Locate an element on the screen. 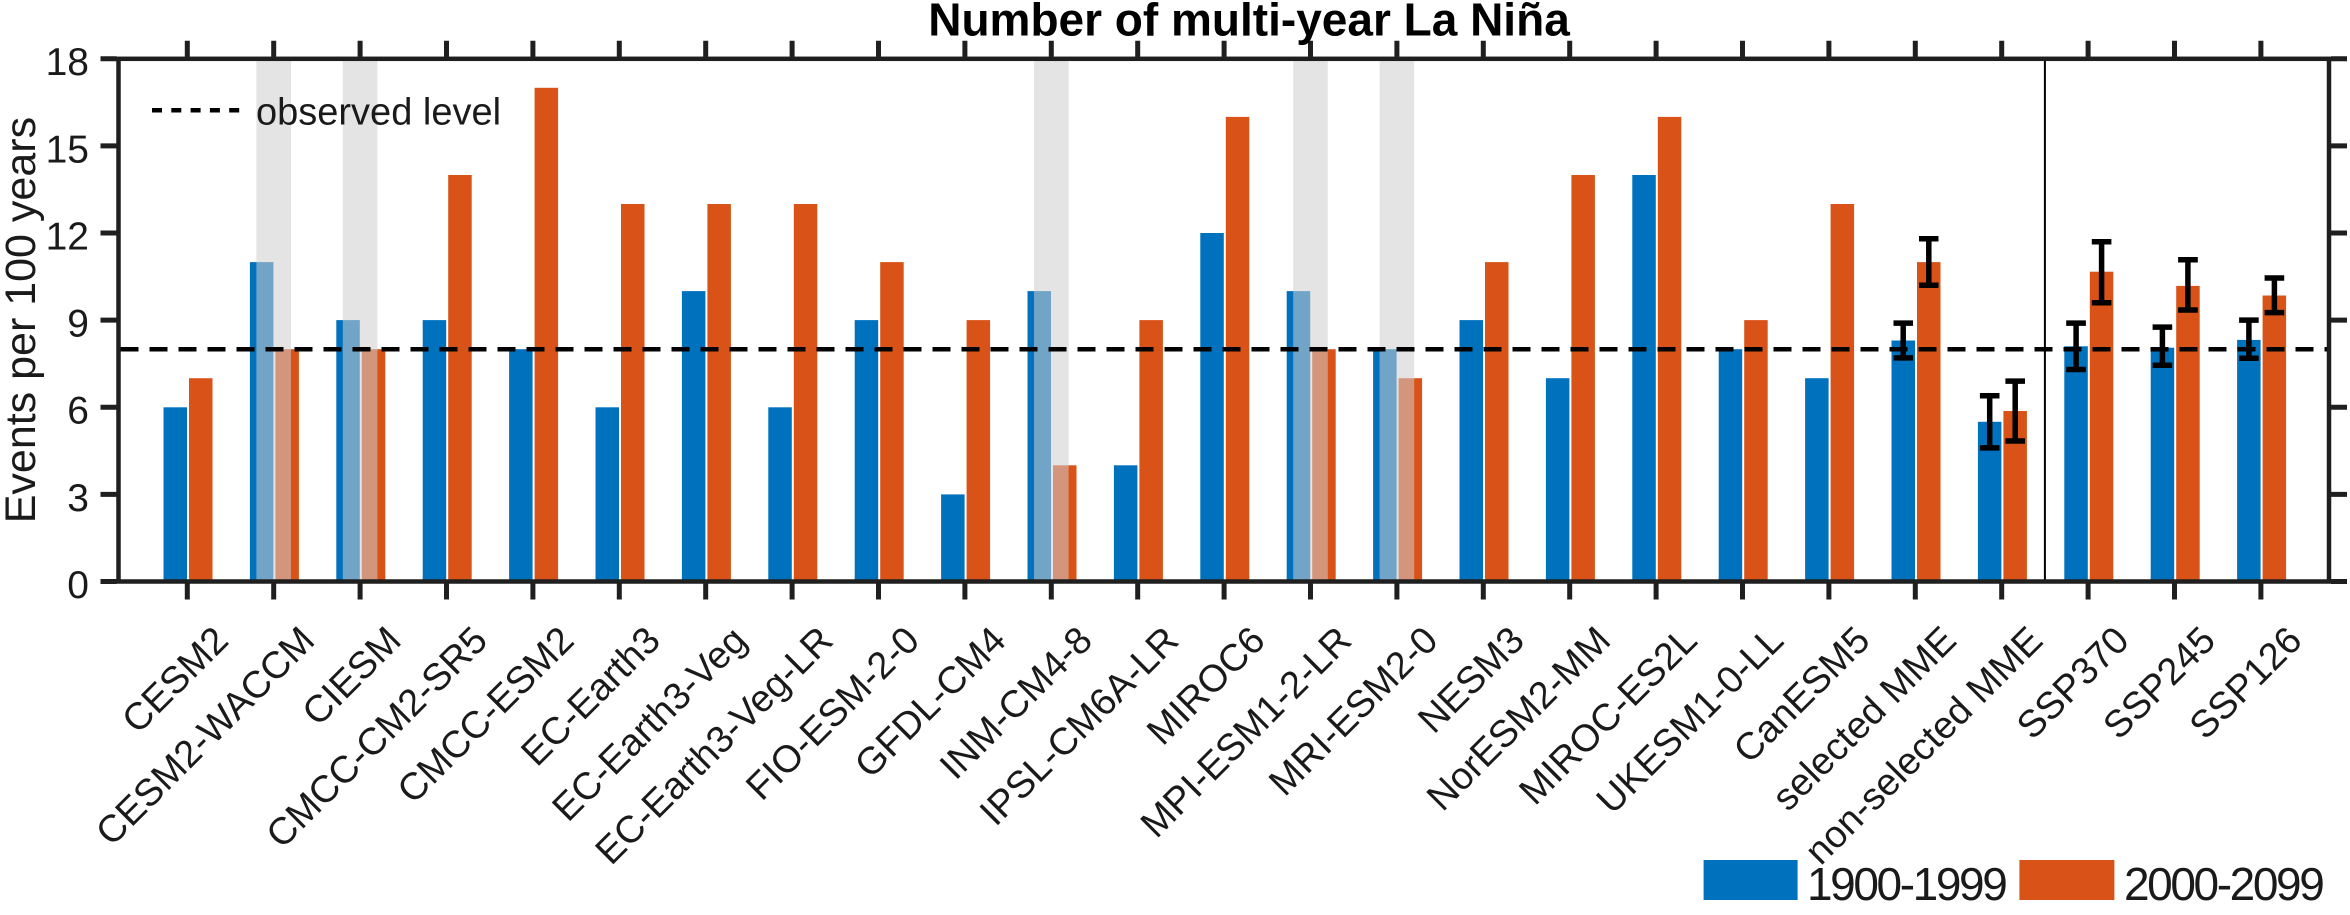 The image size is (2350, 915). svg-text: 1900-1999 is located at coordinates (1906, 884).